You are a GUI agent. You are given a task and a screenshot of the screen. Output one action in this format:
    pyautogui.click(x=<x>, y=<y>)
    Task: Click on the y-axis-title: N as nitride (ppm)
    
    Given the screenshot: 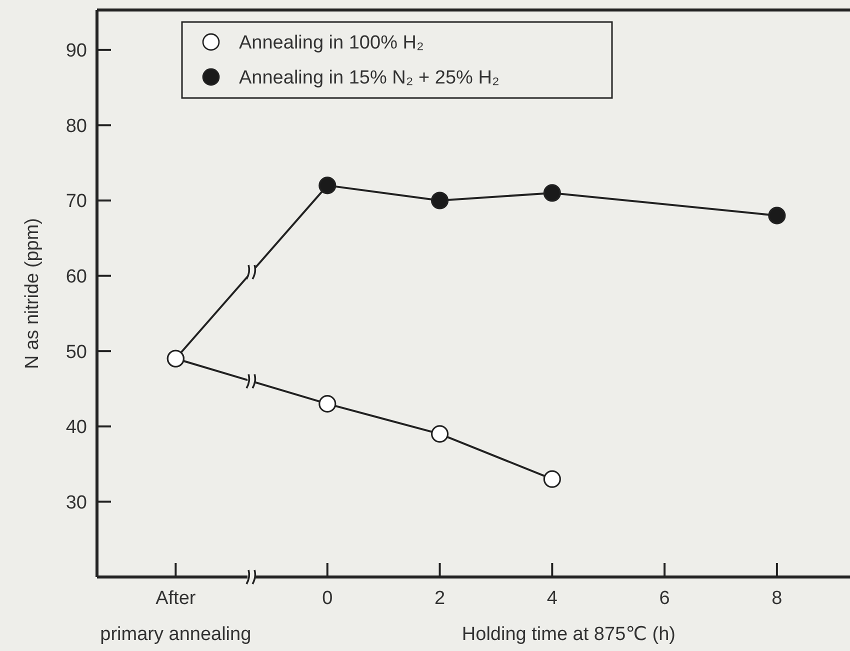 What is the action you would take?
    pyautogui.click(x=32, y=293)
    